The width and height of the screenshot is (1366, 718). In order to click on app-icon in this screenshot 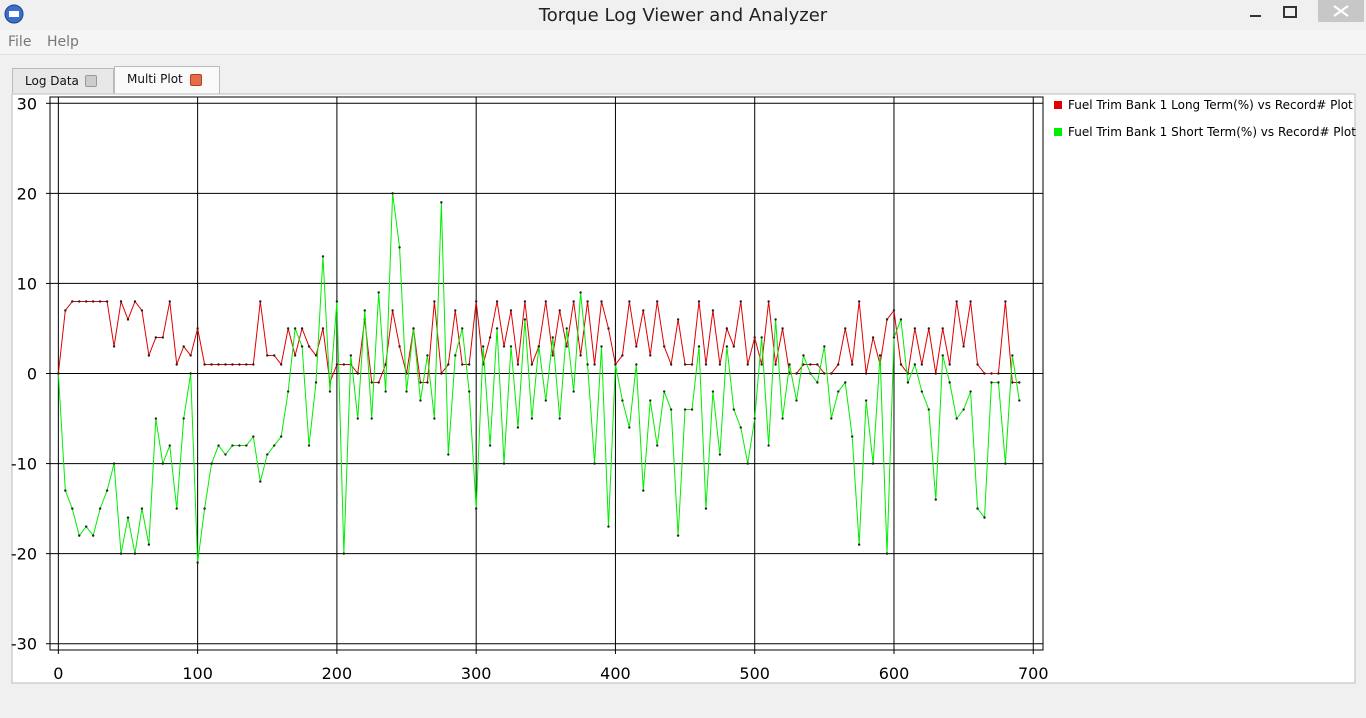, I will do `click(14, 14)`.